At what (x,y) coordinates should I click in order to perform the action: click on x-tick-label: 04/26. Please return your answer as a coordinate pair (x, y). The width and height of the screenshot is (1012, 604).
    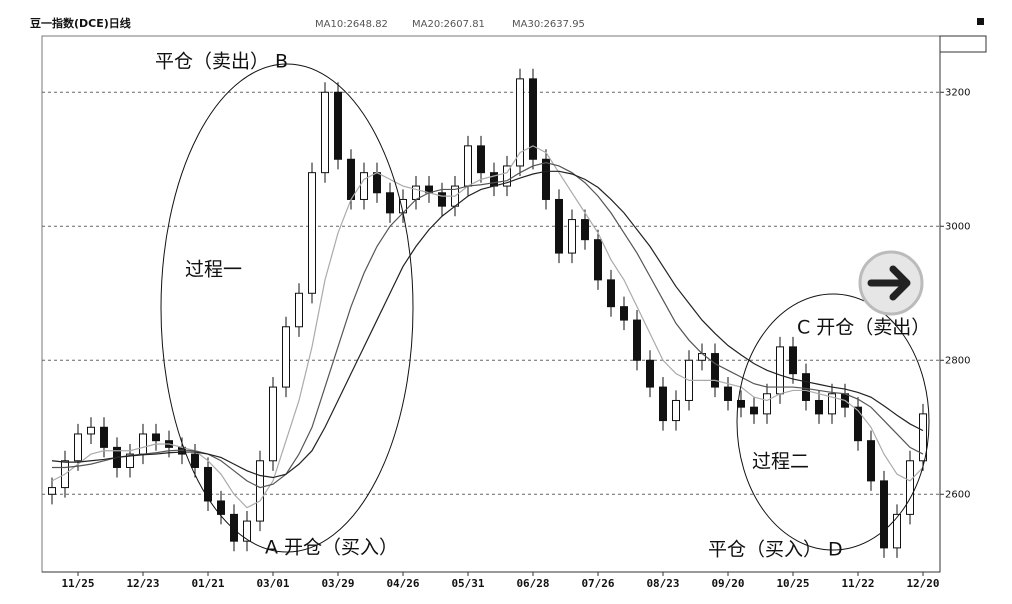
    Looking at the image, I should click on (402, 583).